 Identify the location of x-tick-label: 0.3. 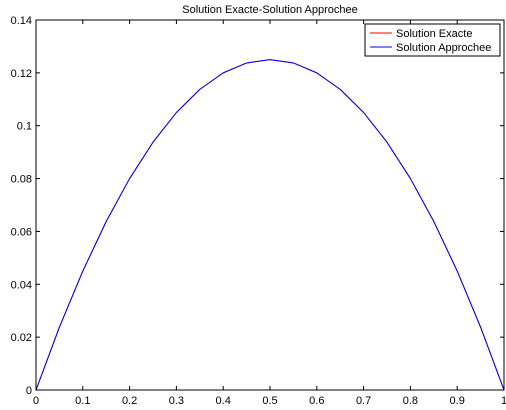
(176, 401).